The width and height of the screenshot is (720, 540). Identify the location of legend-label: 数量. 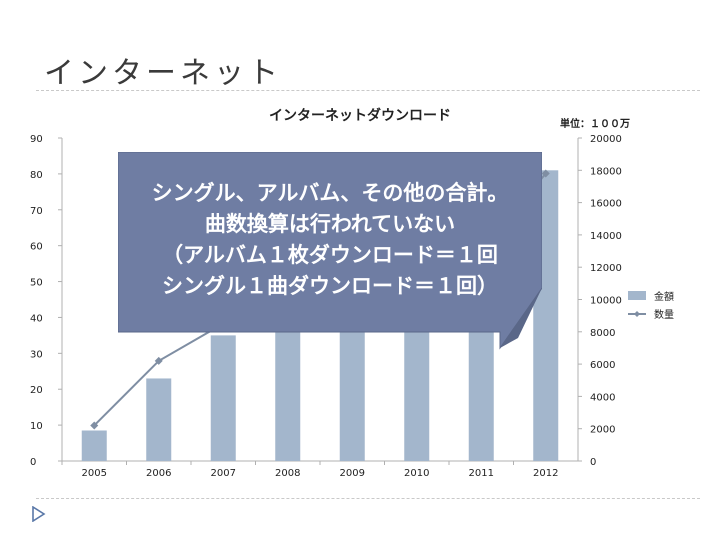
(664, 314).